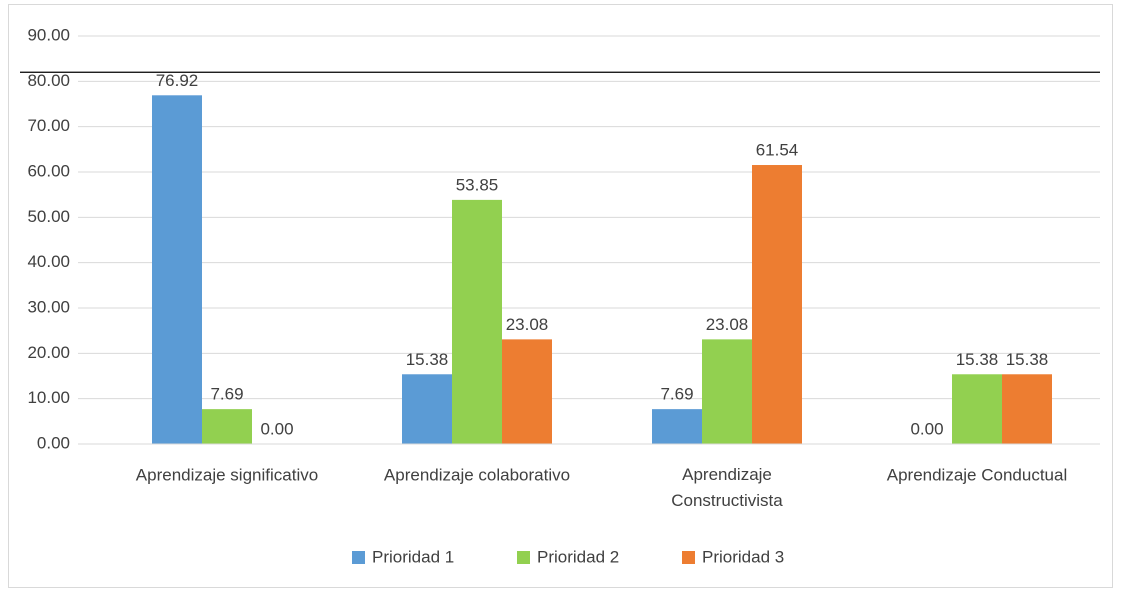 This screenshot has height=592, width=1122. Describe the element at coordinates (48, 34) in the screenshot. I see `y-tick-label: 90.00` at that location.